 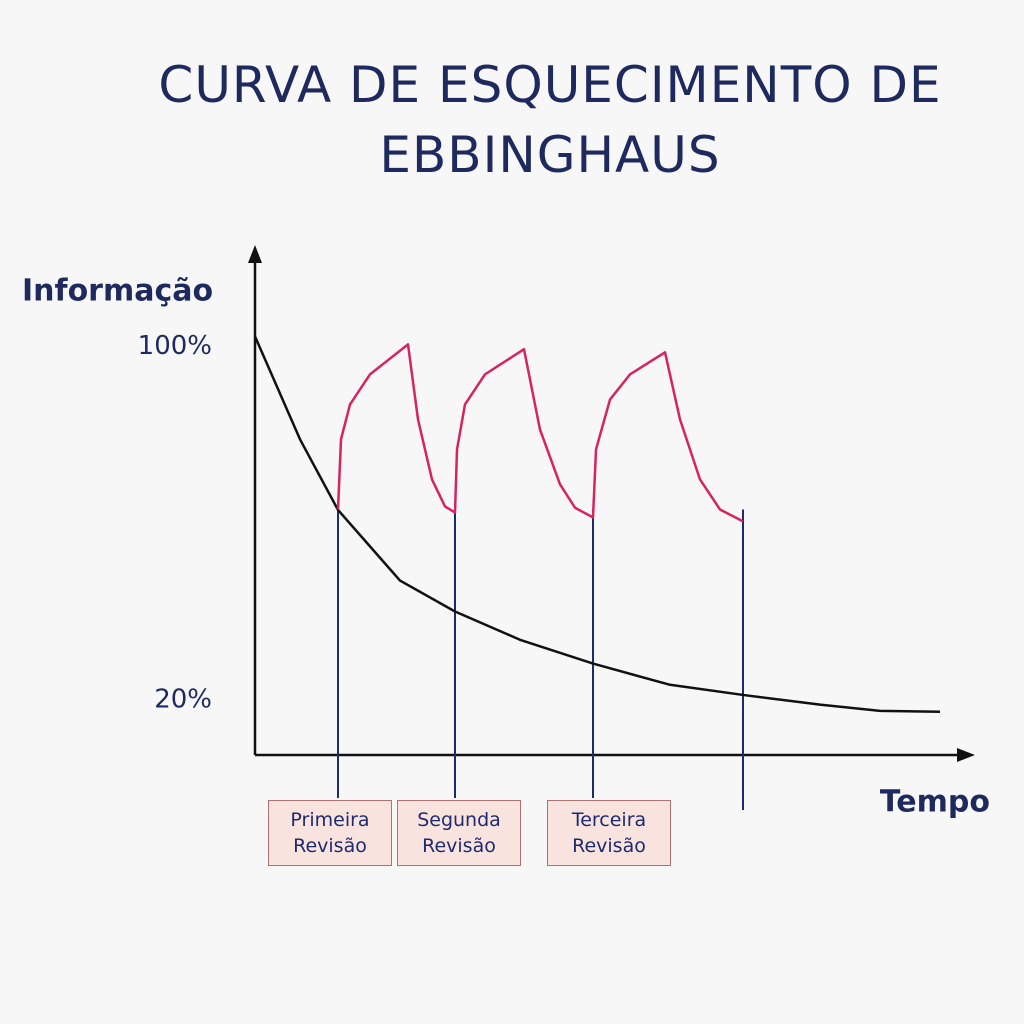 What do you see at coordinates (966, 755) in the screenshot?
I see `x-axis-arrow` at bounding box center [966, 755].